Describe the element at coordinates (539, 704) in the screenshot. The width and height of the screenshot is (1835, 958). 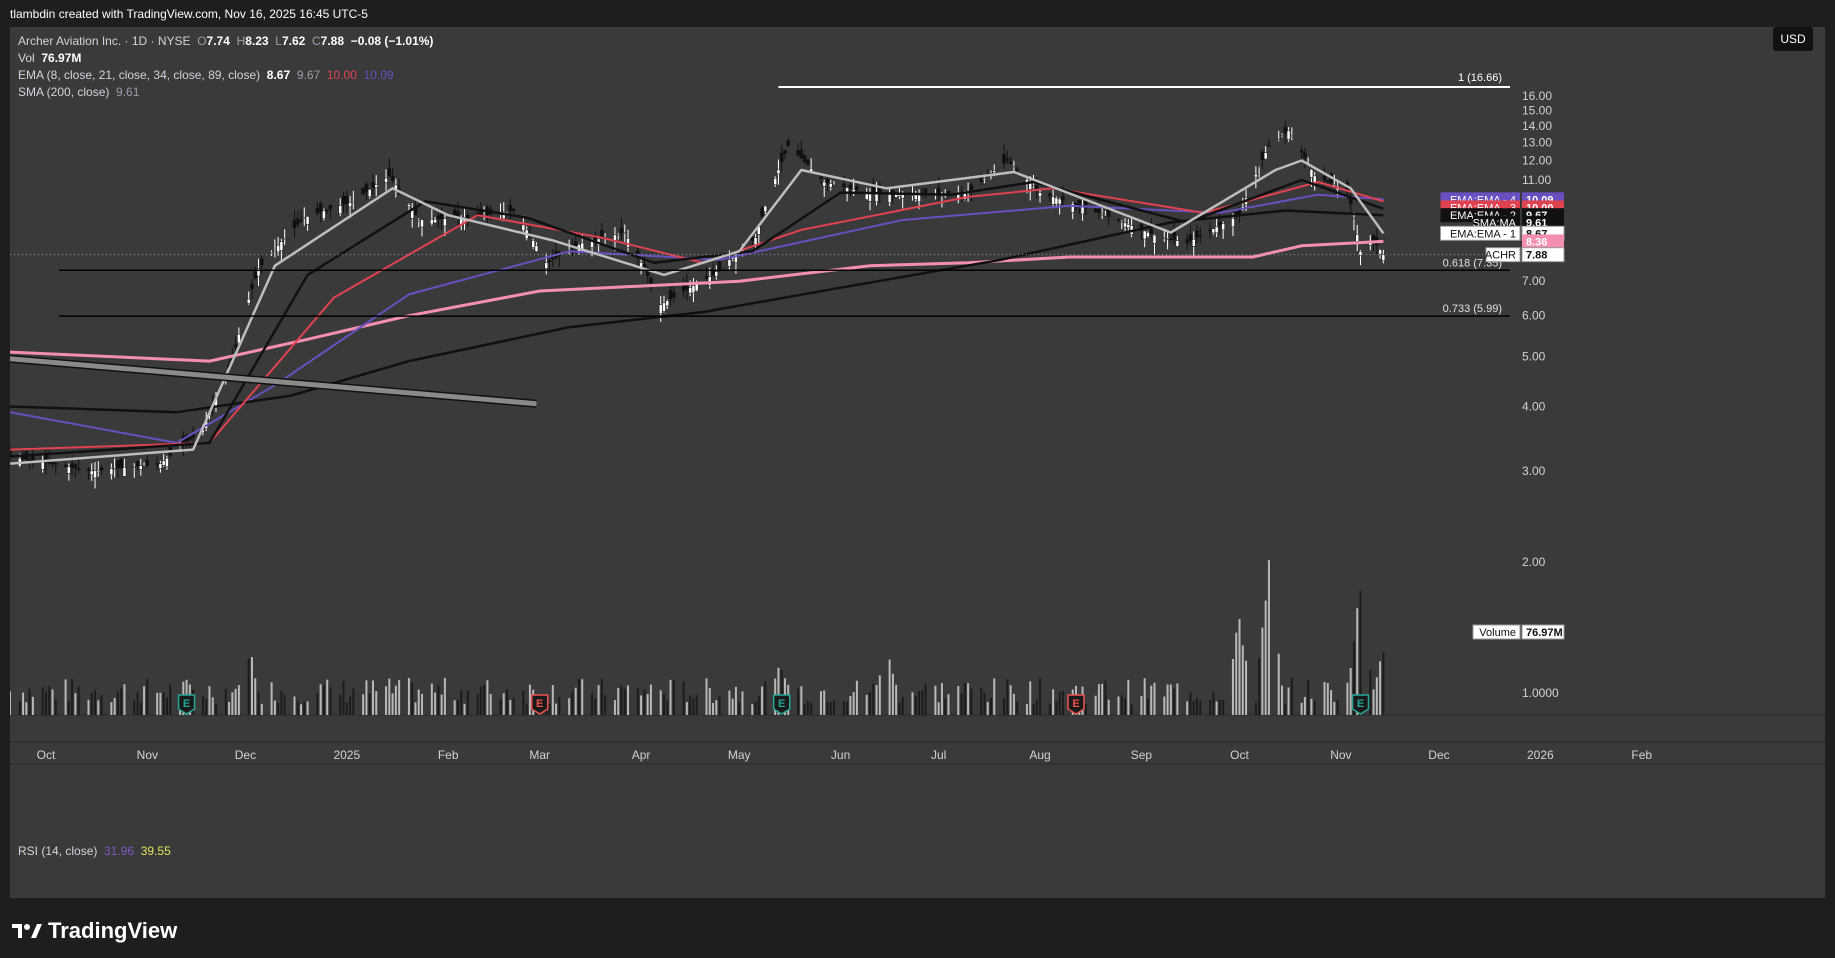
I see `earnings-marker-label: E` at that location.